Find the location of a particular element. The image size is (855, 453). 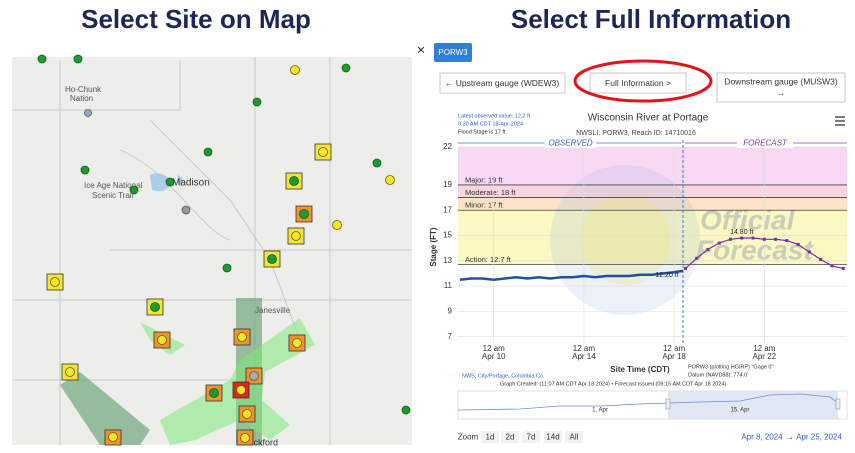

x-tick-date: Apr 14 is located at coordinates (584, 356).